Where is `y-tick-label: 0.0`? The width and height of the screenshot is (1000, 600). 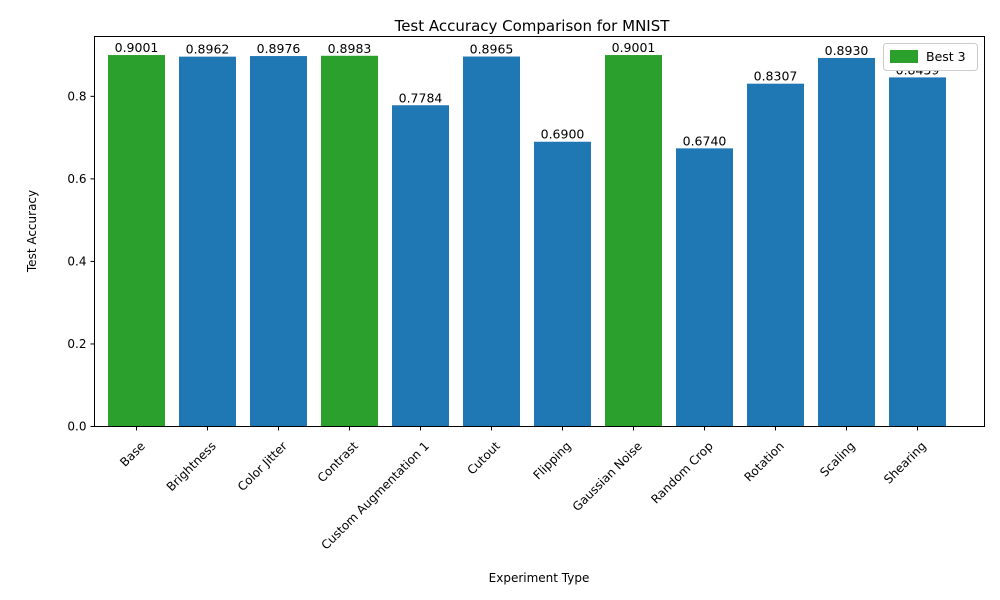 y-tick-label: 0.0 is located at coordinates (76, 427).